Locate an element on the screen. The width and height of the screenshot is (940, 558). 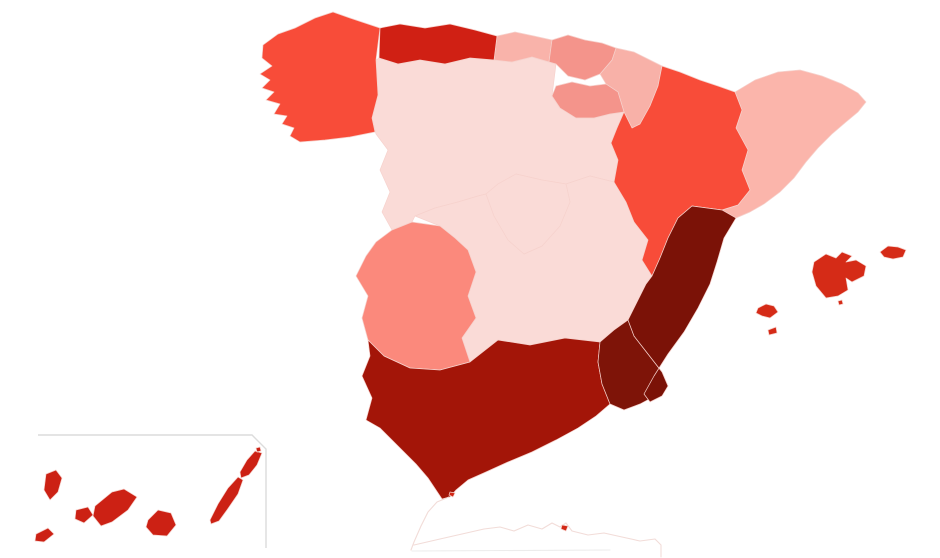
morocco-coastline-outline is located at coordinates (536, 527).